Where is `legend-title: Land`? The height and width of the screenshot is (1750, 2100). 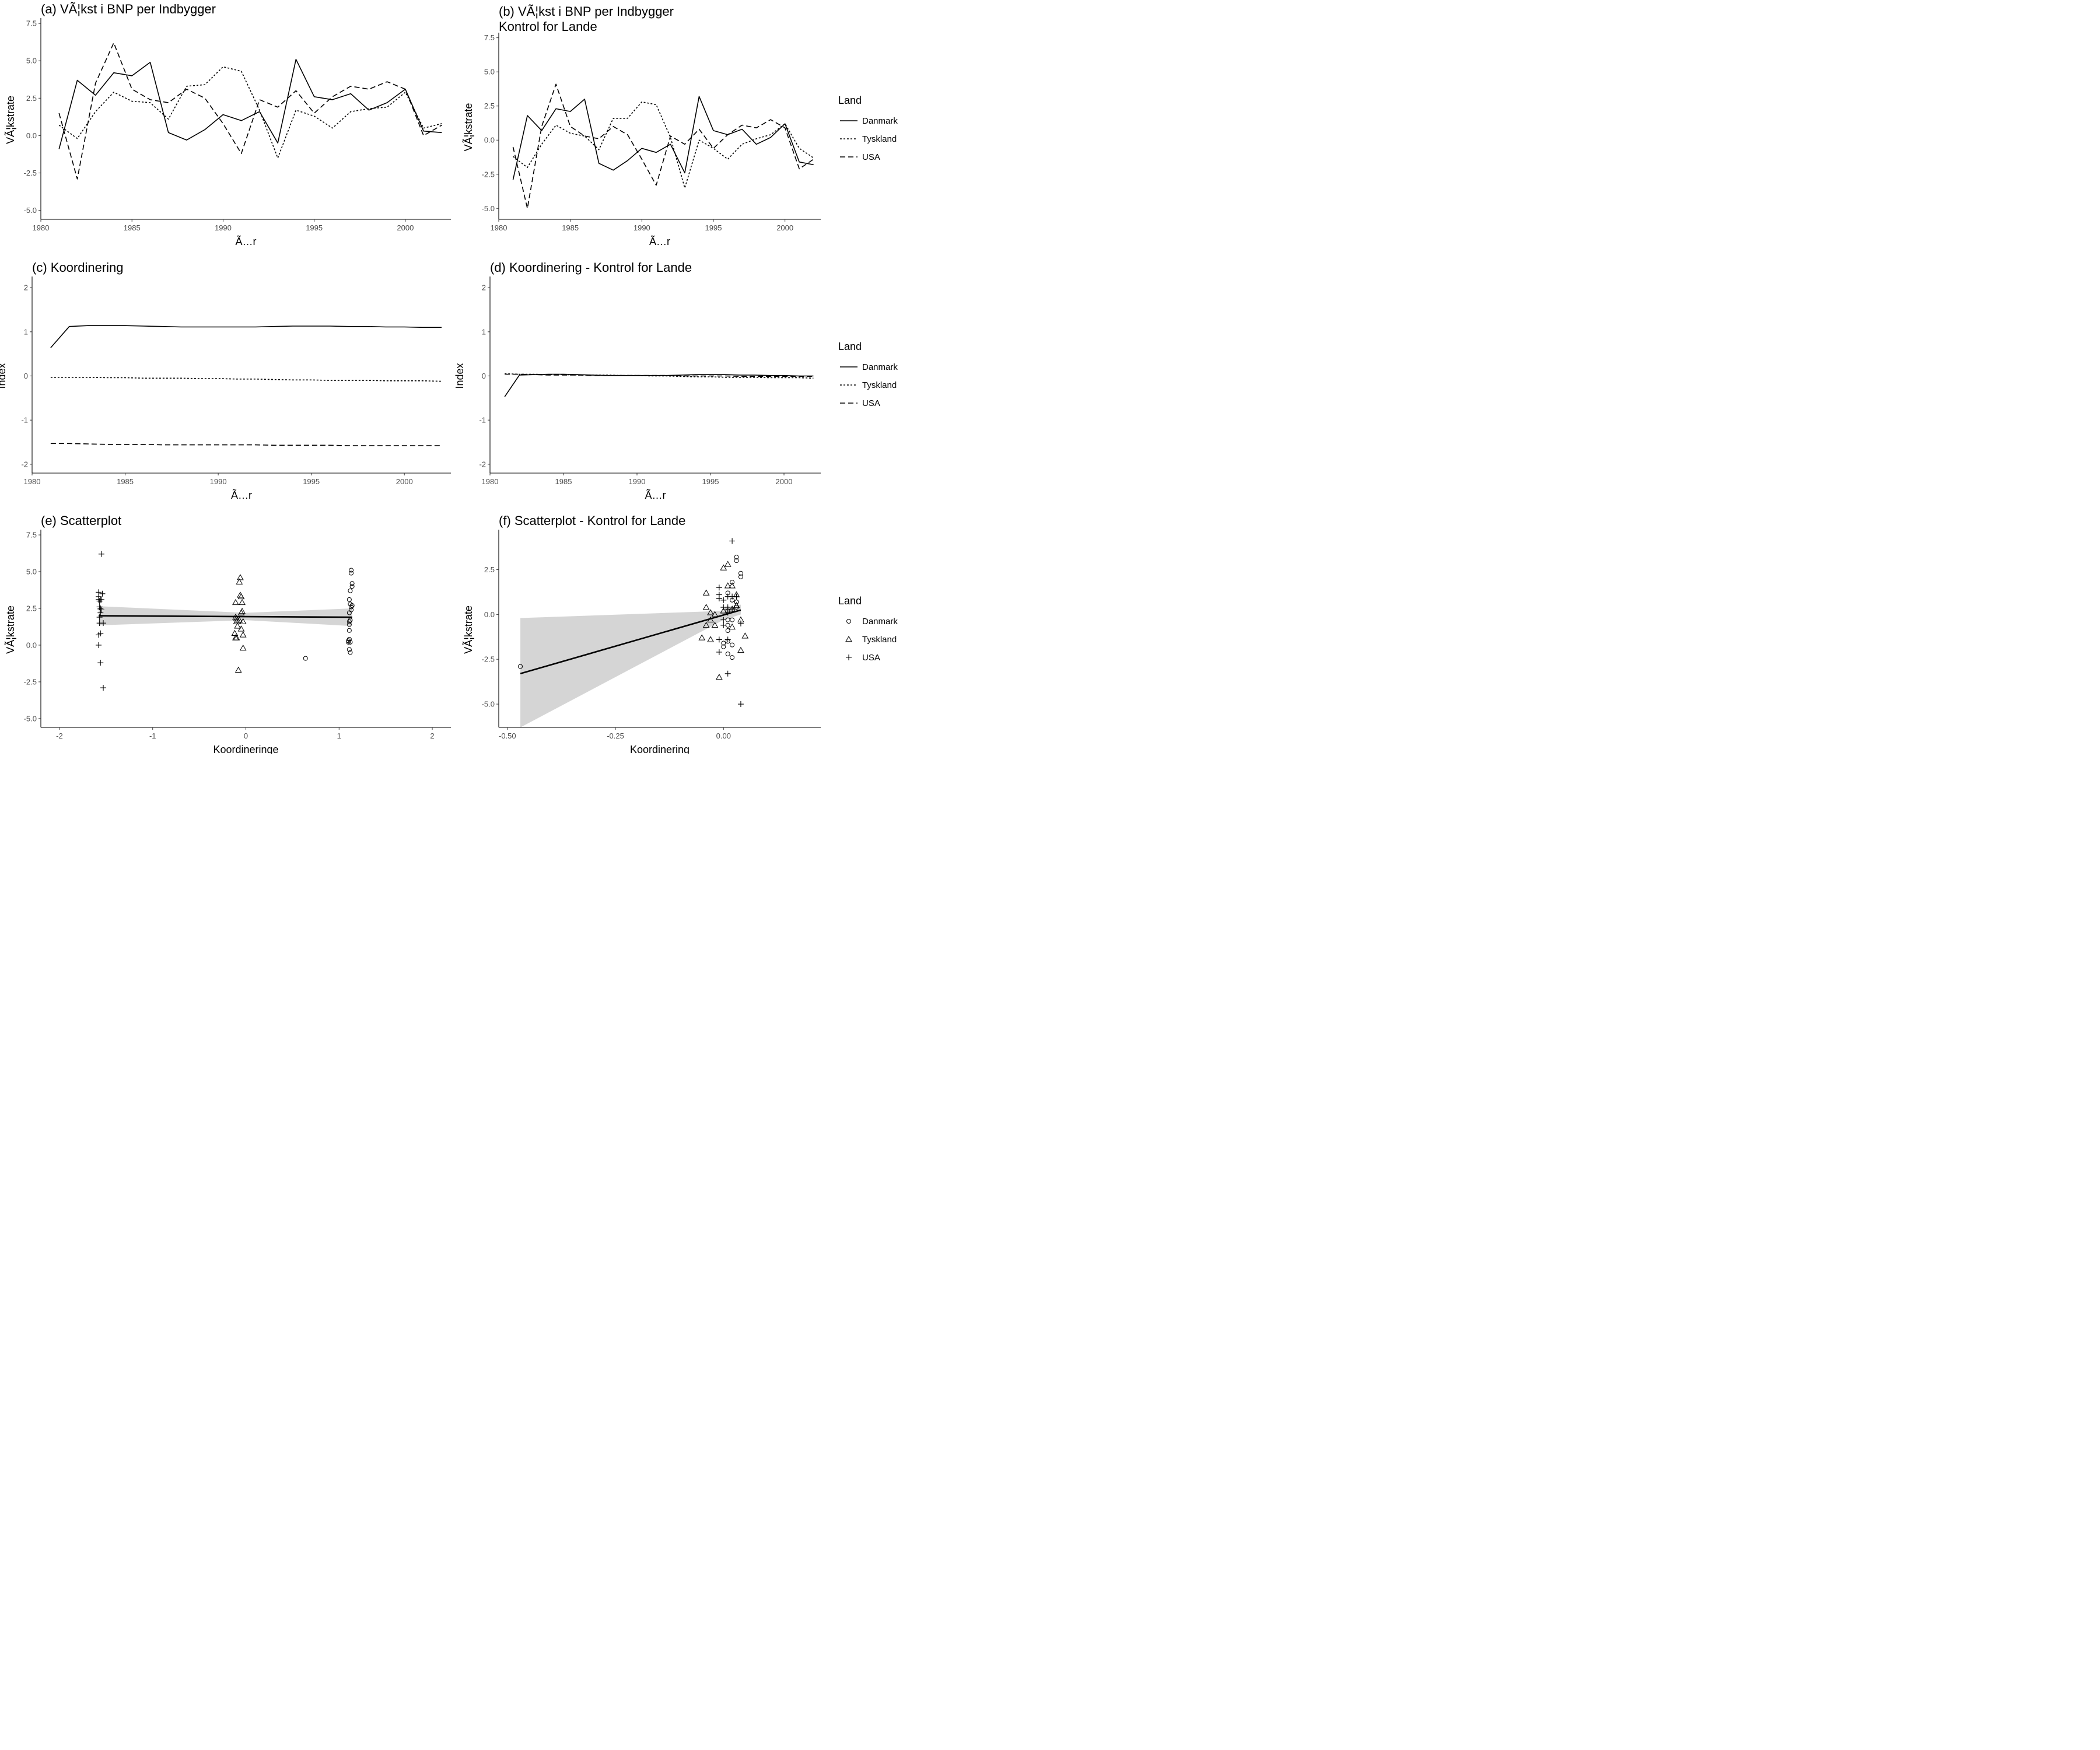 legend-title: Land is located at coordinates (850, 601).